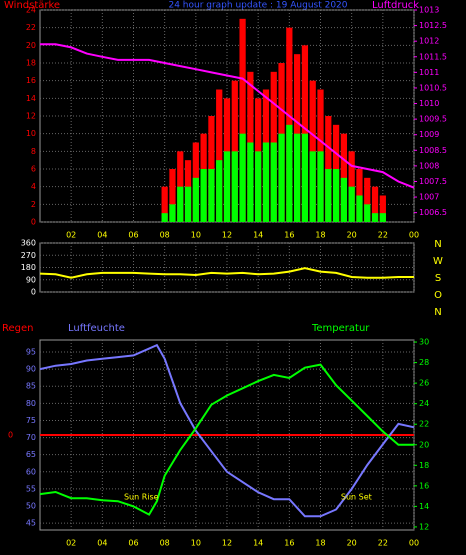 Image resolution: width=466 pixels, height=555 pixels. What do you see at coordinates (257, 6) in the screenshot?
I see `chart-title: 24 hour graph update : 19 August 2020` at bounding box center [257, 6].